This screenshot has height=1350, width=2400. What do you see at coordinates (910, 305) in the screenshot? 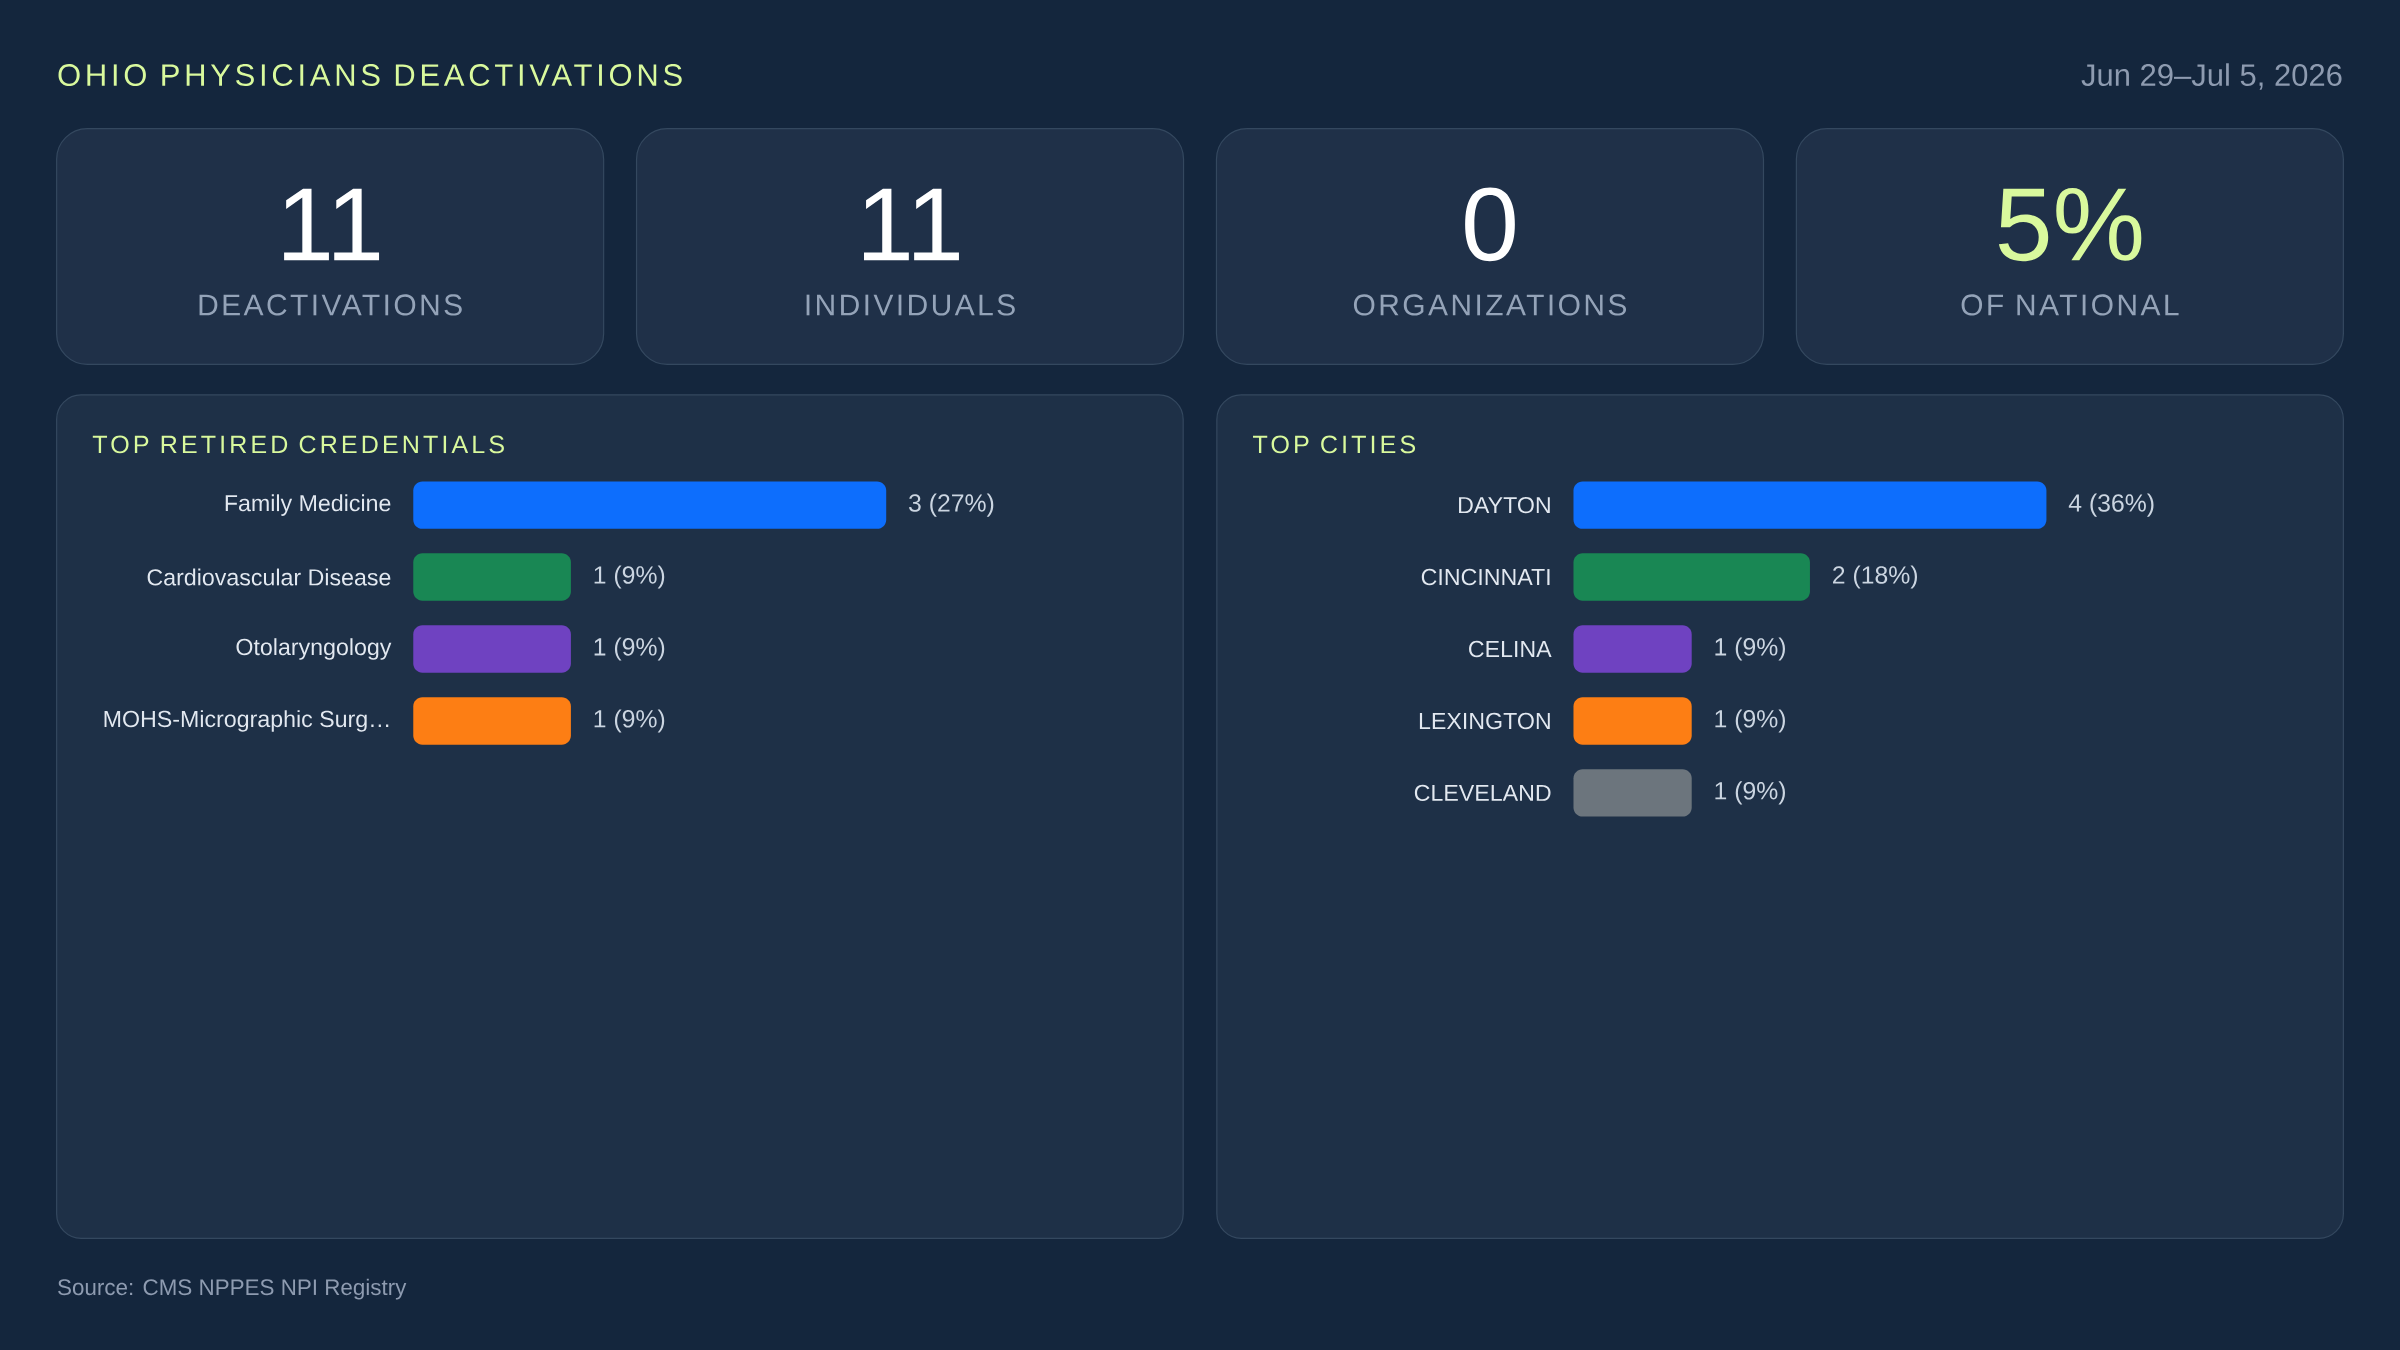
I see `category-label: INDIVIDUALS` at bounding box center [910, 305].